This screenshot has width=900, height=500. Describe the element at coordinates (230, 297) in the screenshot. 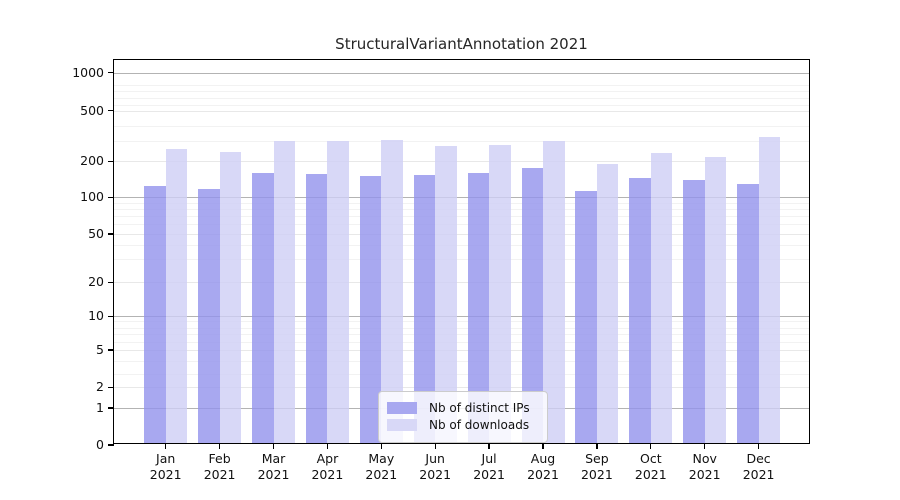

I see `bar-downloads-feb` at that location.